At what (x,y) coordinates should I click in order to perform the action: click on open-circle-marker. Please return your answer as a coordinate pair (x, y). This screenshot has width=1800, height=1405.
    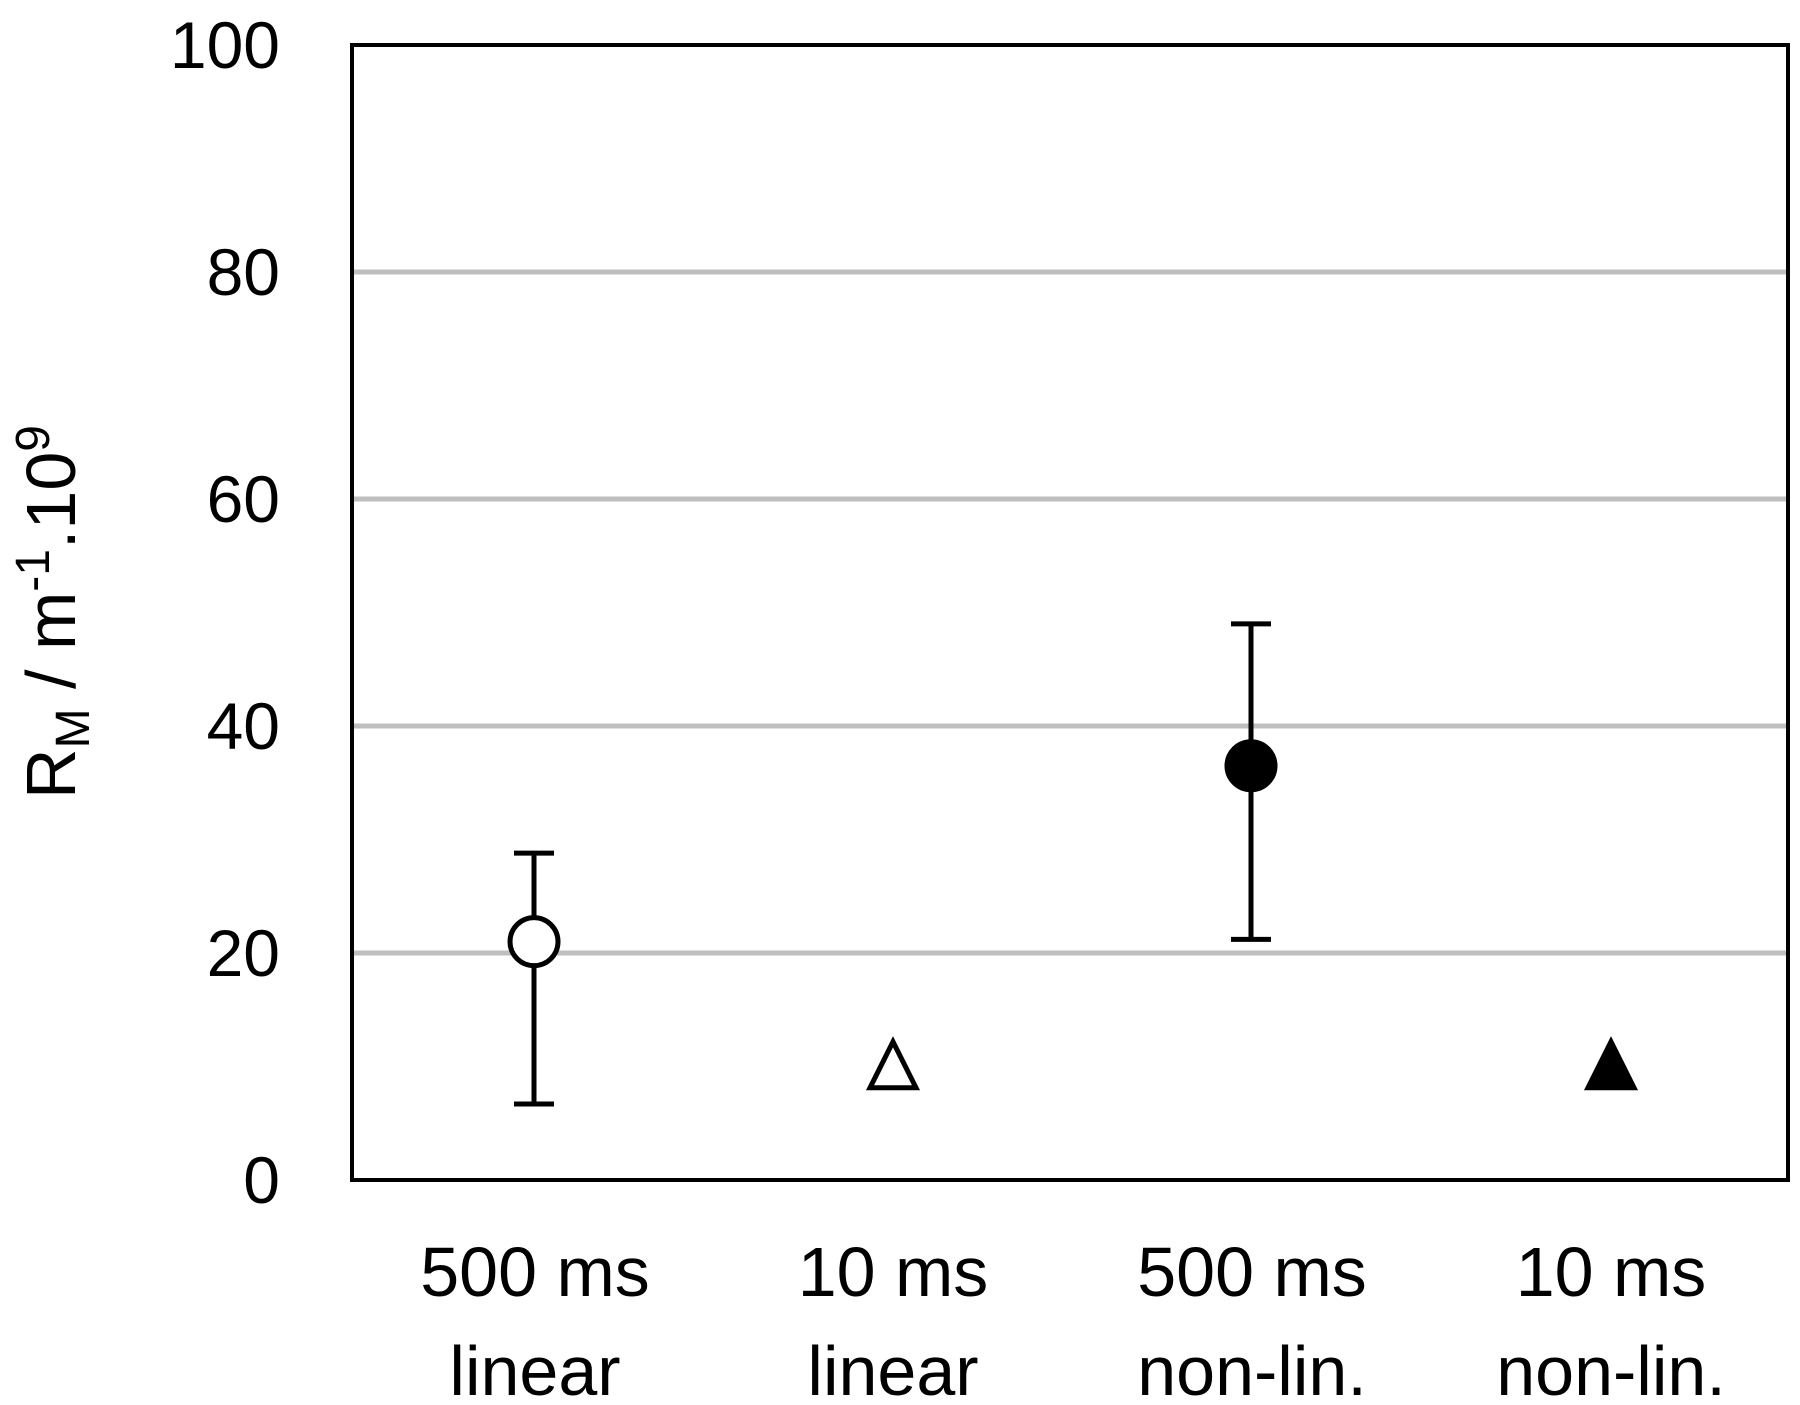
    Looking at the image, I should click on (534, 942).